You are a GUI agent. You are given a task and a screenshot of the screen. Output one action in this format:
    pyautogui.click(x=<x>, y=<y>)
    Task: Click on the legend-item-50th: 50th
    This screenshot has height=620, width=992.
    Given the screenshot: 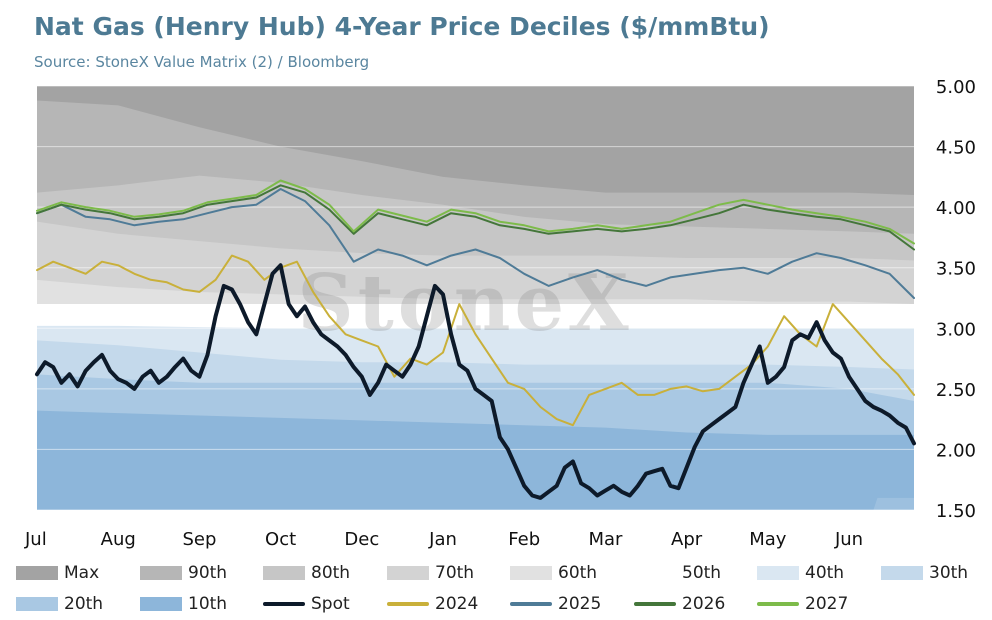 What is the action you would take?
    pyautogui.click(x=677, y=573)
    